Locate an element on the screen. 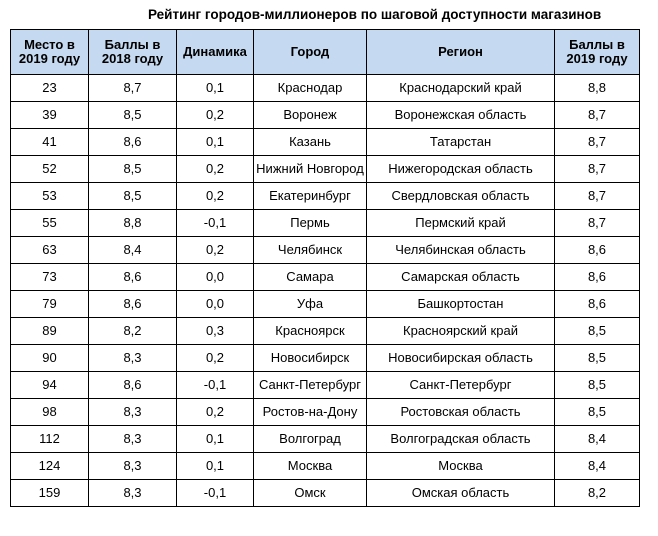  table-row: 124 8,3 0,1 Москва Москва 8,4 is located at coordinates (325, 466).